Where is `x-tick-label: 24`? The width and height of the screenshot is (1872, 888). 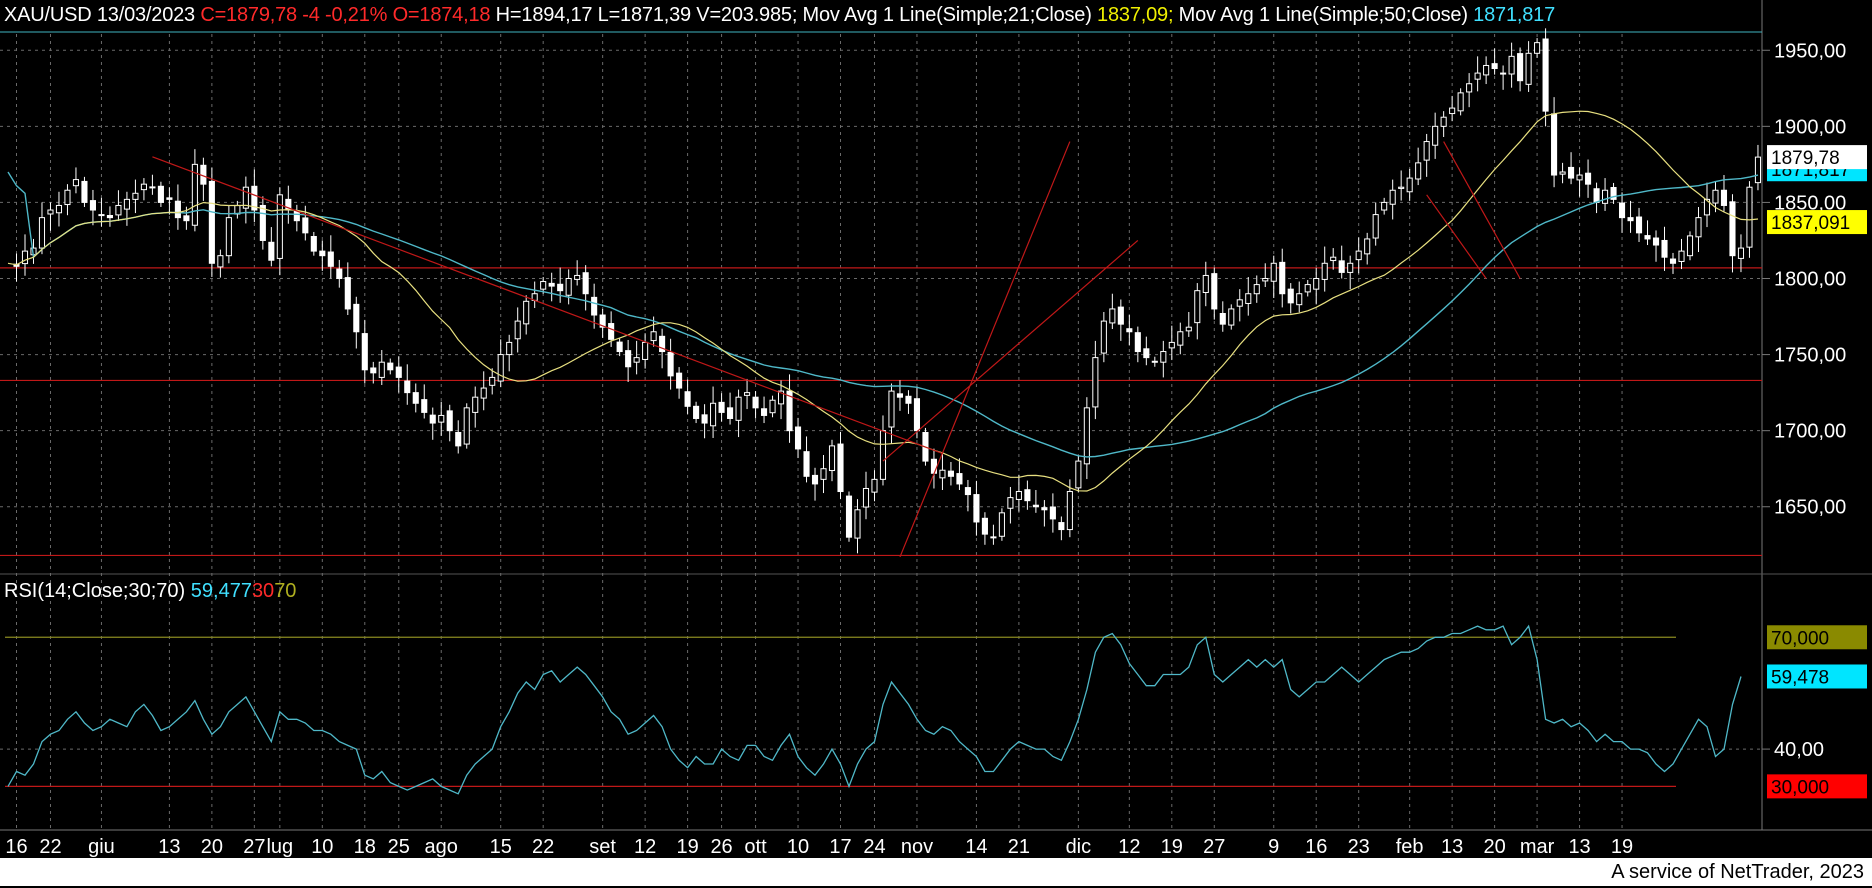
x-tick-label: 24 is located at coordinates (874, 847).